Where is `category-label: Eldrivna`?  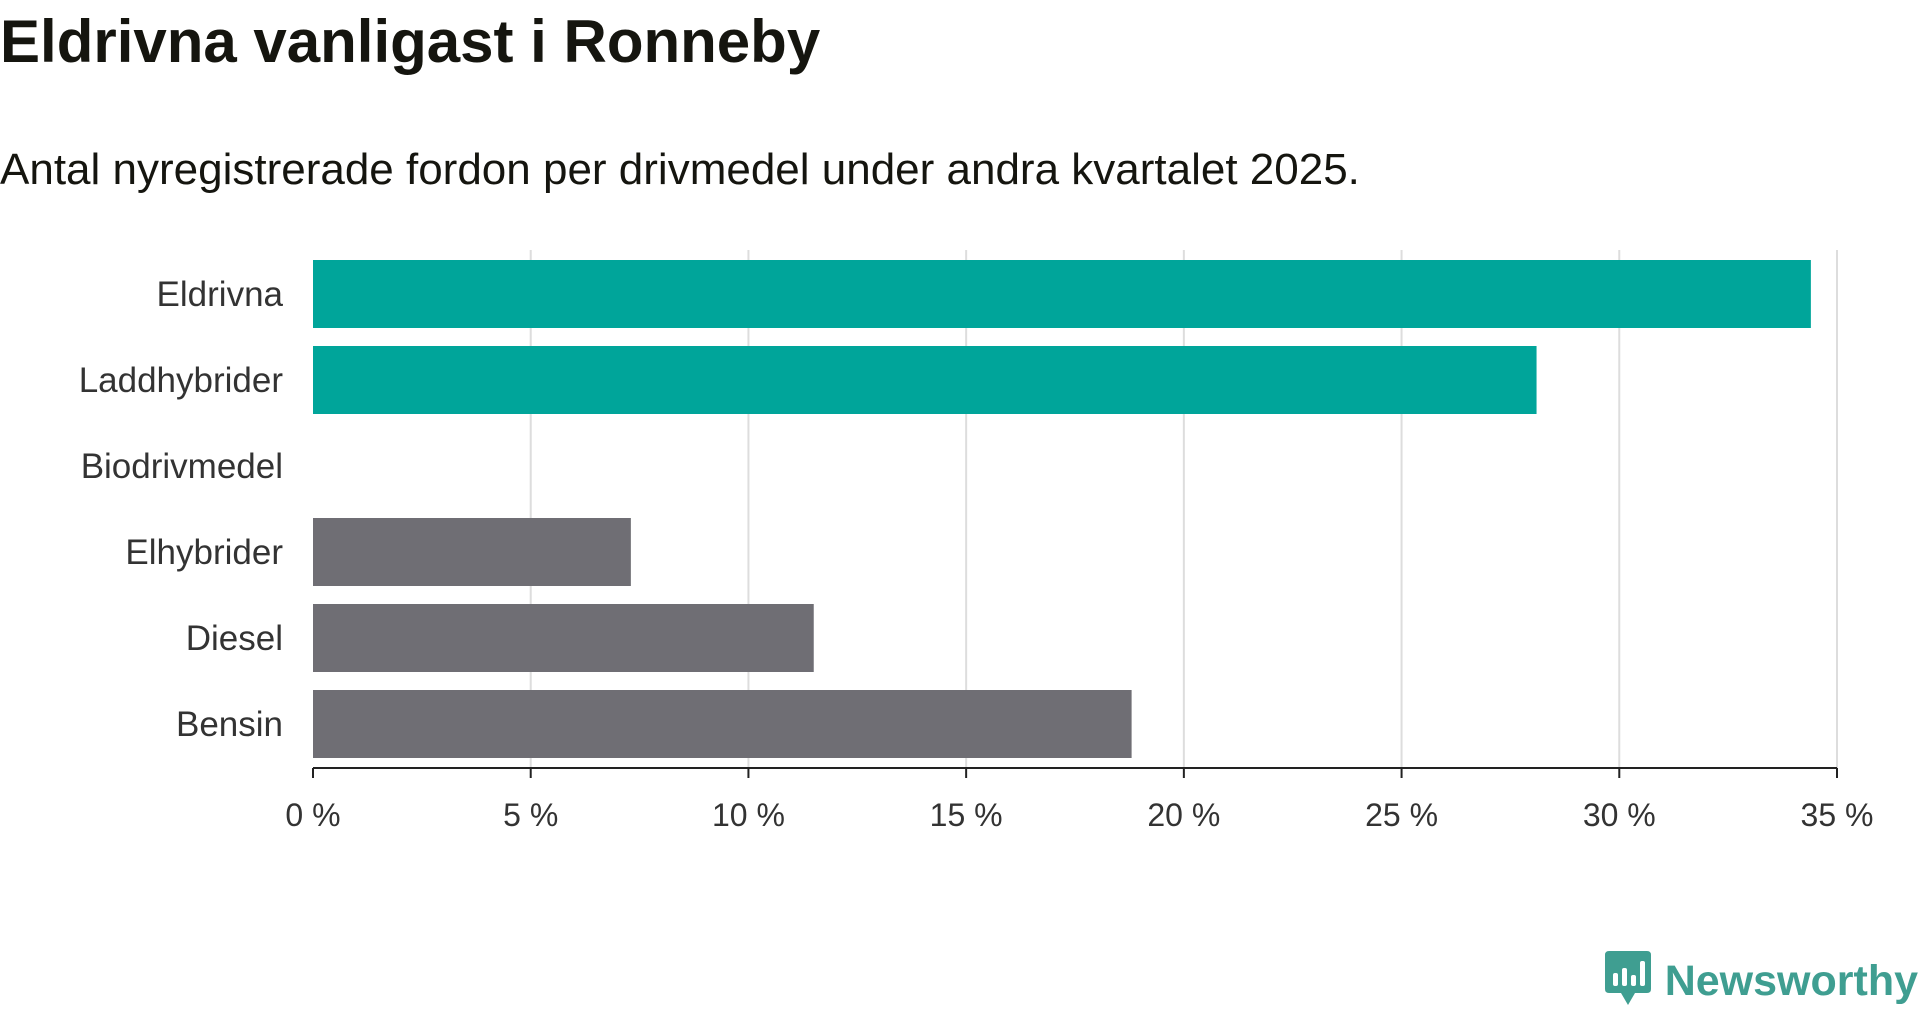
category-label: Eldrivna is located at coordinates (220, 294).